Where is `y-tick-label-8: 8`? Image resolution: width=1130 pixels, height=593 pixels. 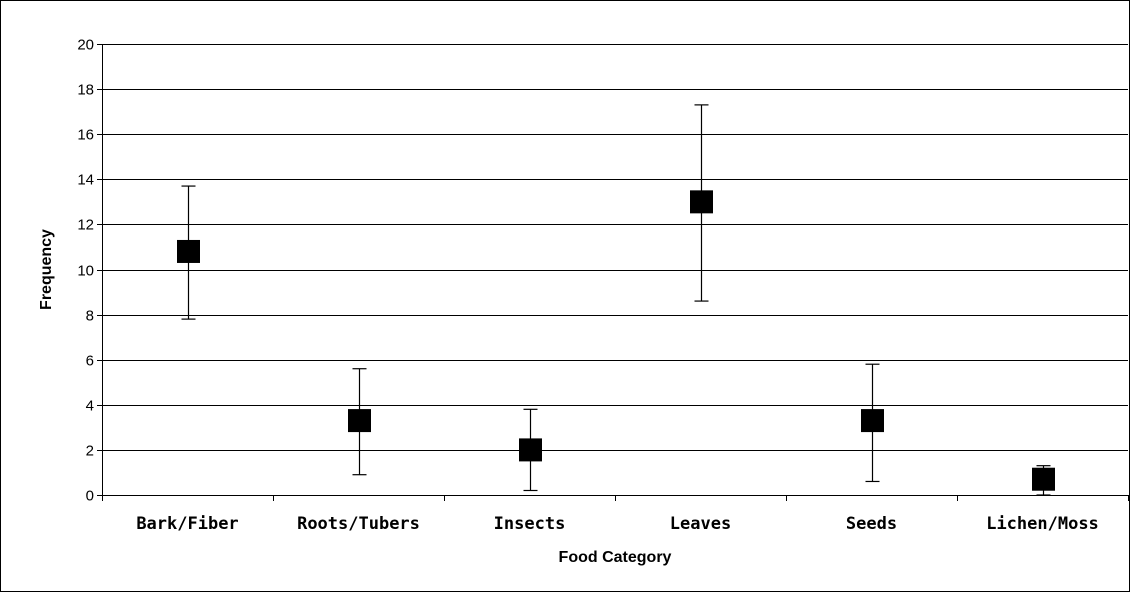 y-tick-label-8: 8 is located at coordinates (90, 316).